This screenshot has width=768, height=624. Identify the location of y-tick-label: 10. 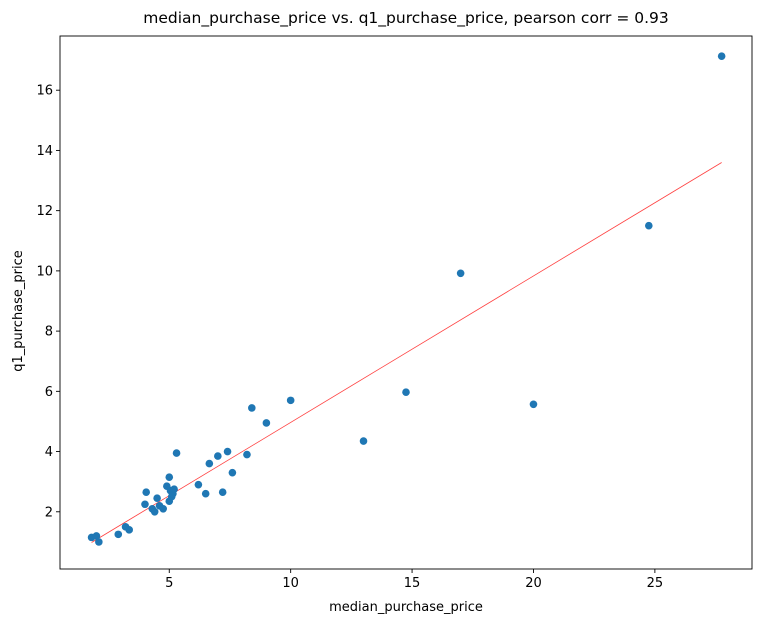
(44, 271).